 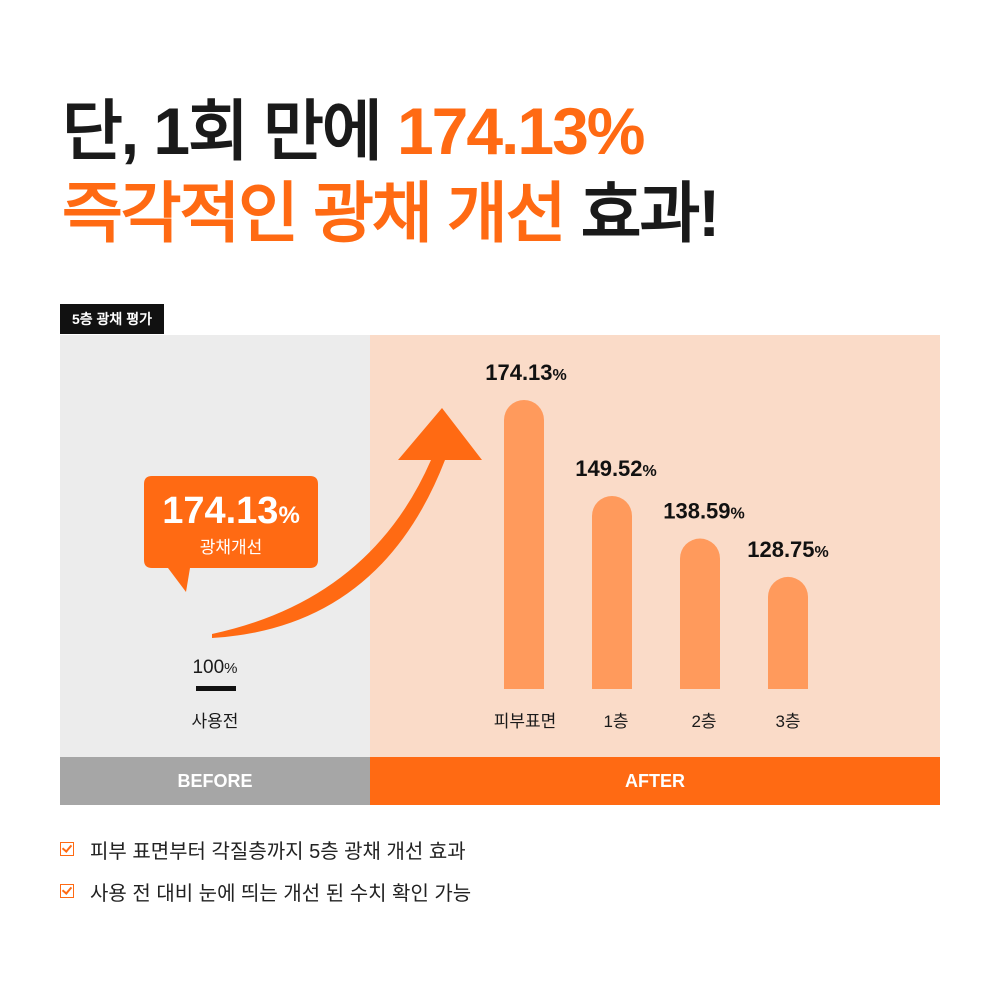 I want to click on after-footer-label: AFTER, so click(x=655, y=781).